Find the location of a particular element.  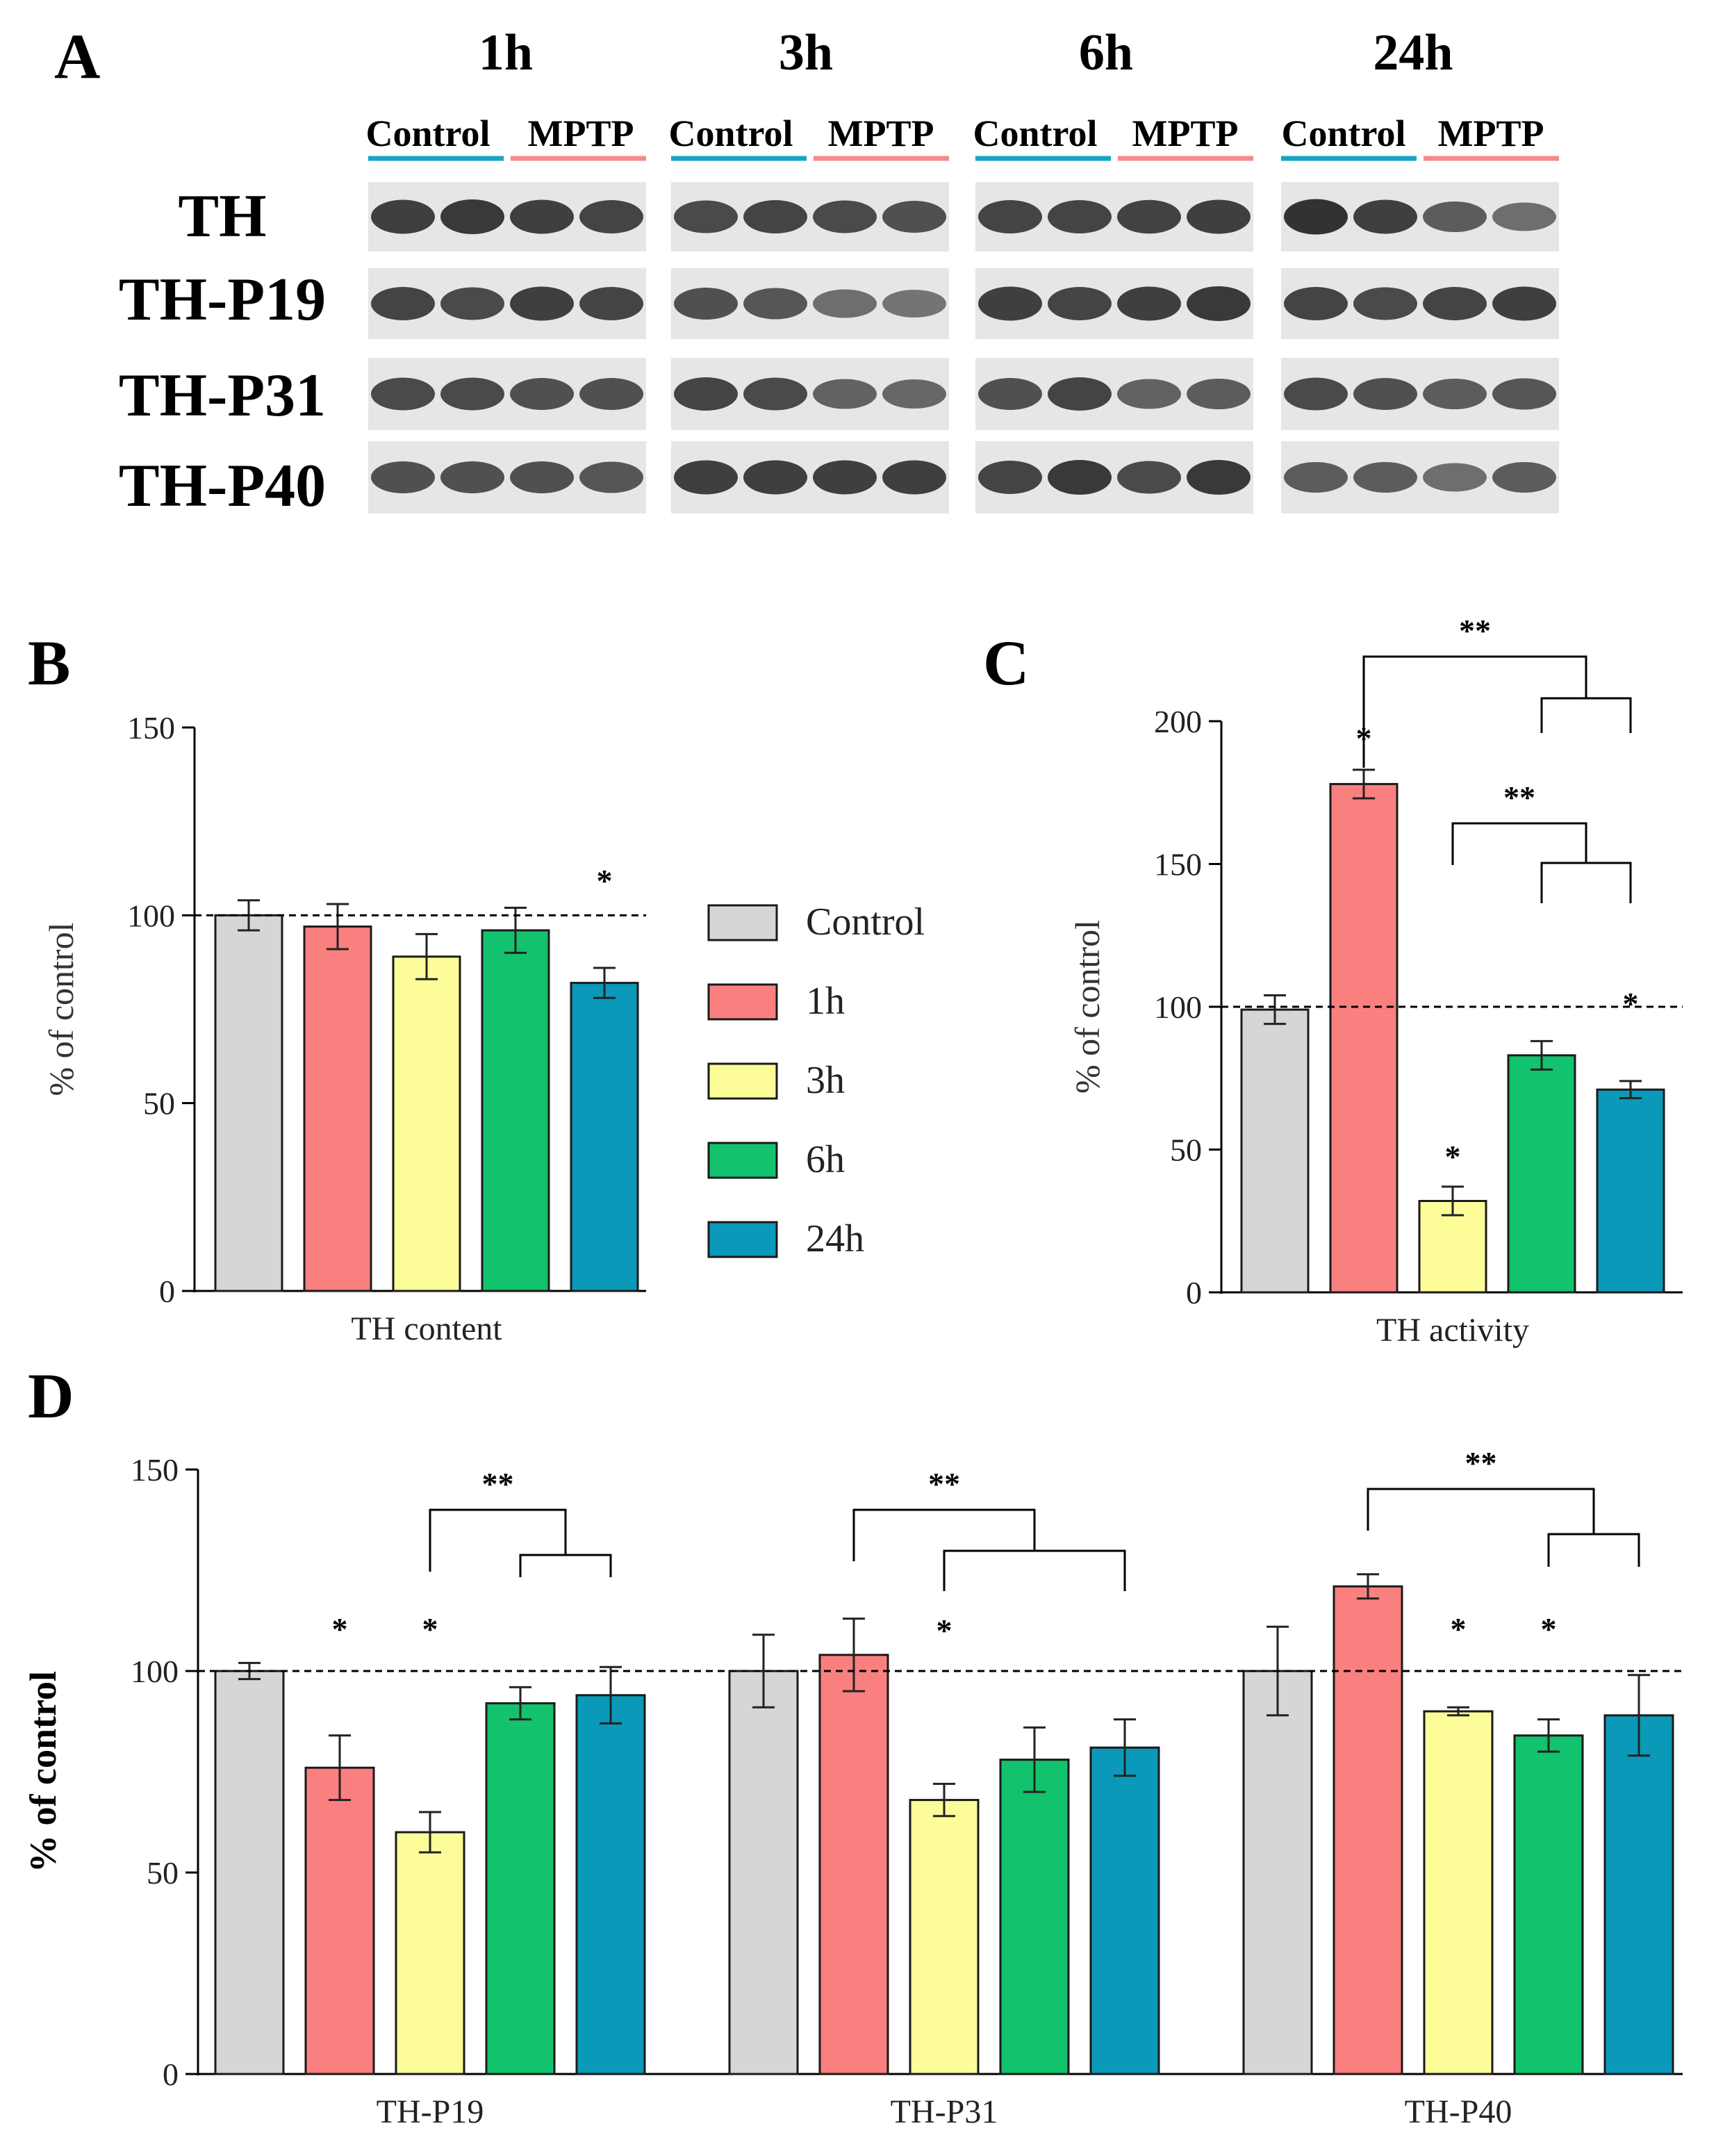

group-label-control-1h: Control is located at coordinates (428, 133).